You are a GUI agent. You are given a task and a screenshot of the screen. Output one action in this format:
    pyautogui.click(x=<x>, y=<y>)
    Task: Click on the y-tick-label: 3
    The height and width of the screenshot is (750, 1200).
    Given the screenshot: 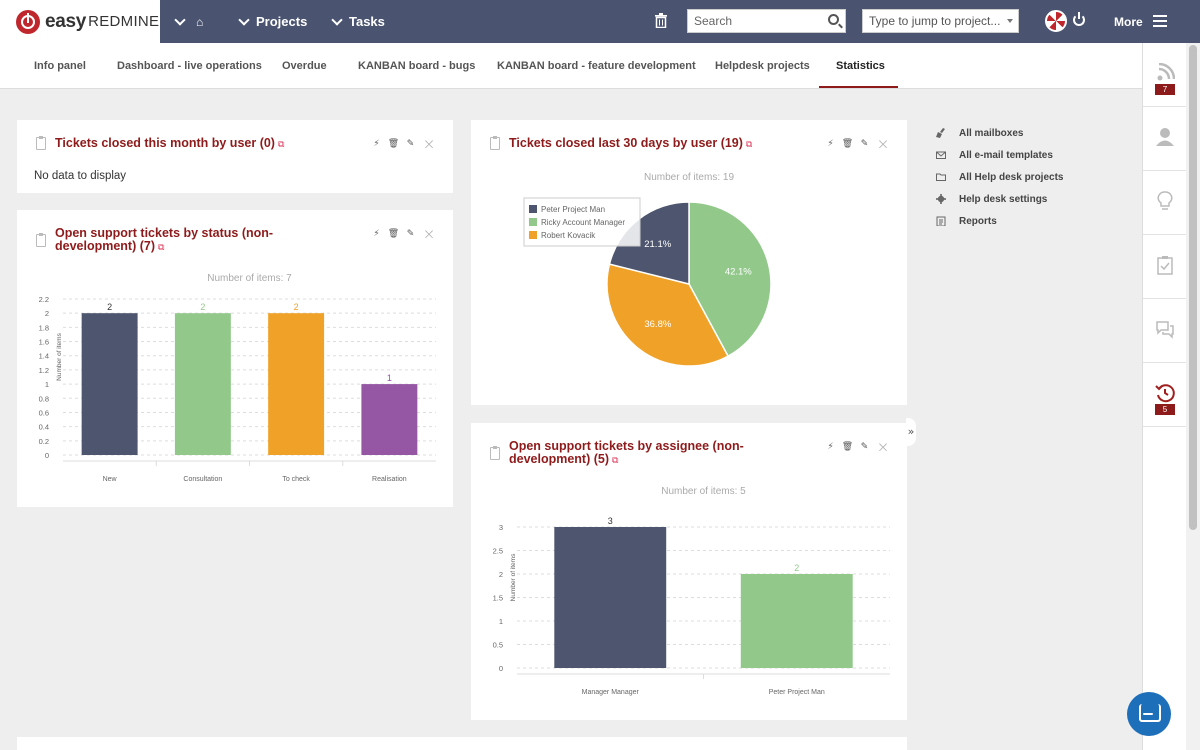 What is the action you would take?
    pyautogui.click(x=501, y=527)
    